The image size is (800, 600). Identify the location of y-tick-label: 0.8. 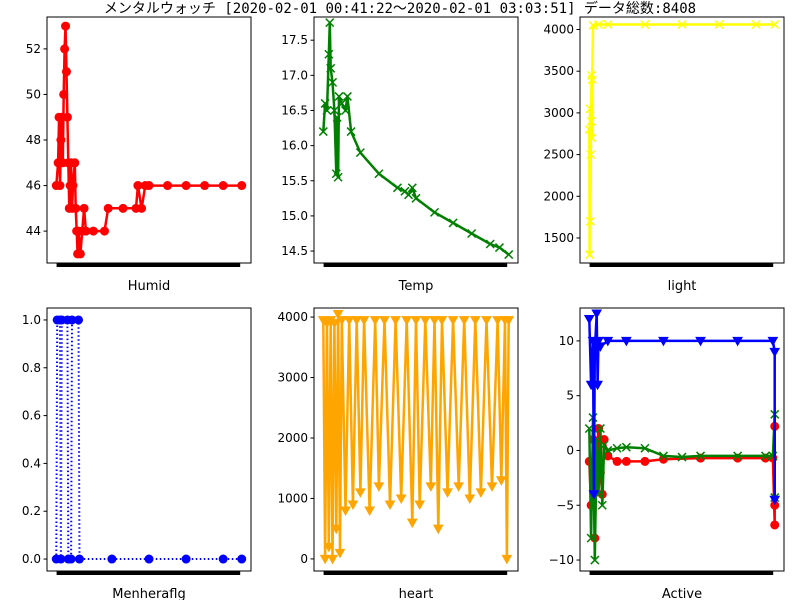
(31, 368).